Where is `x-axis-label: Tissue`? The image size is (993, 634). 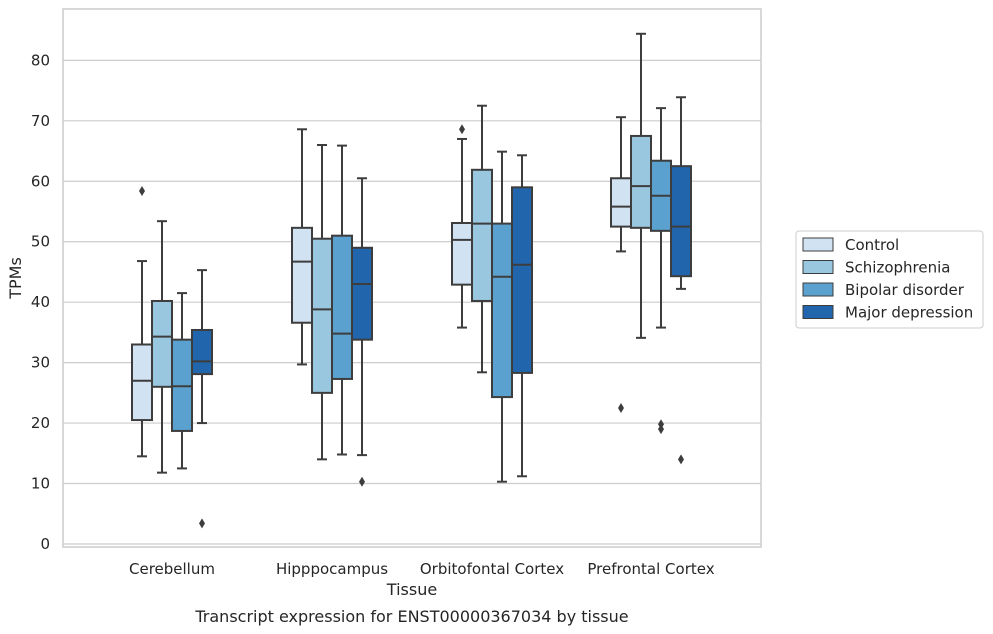 x-axis-label: Tissue is located at coordinates (411, 589).